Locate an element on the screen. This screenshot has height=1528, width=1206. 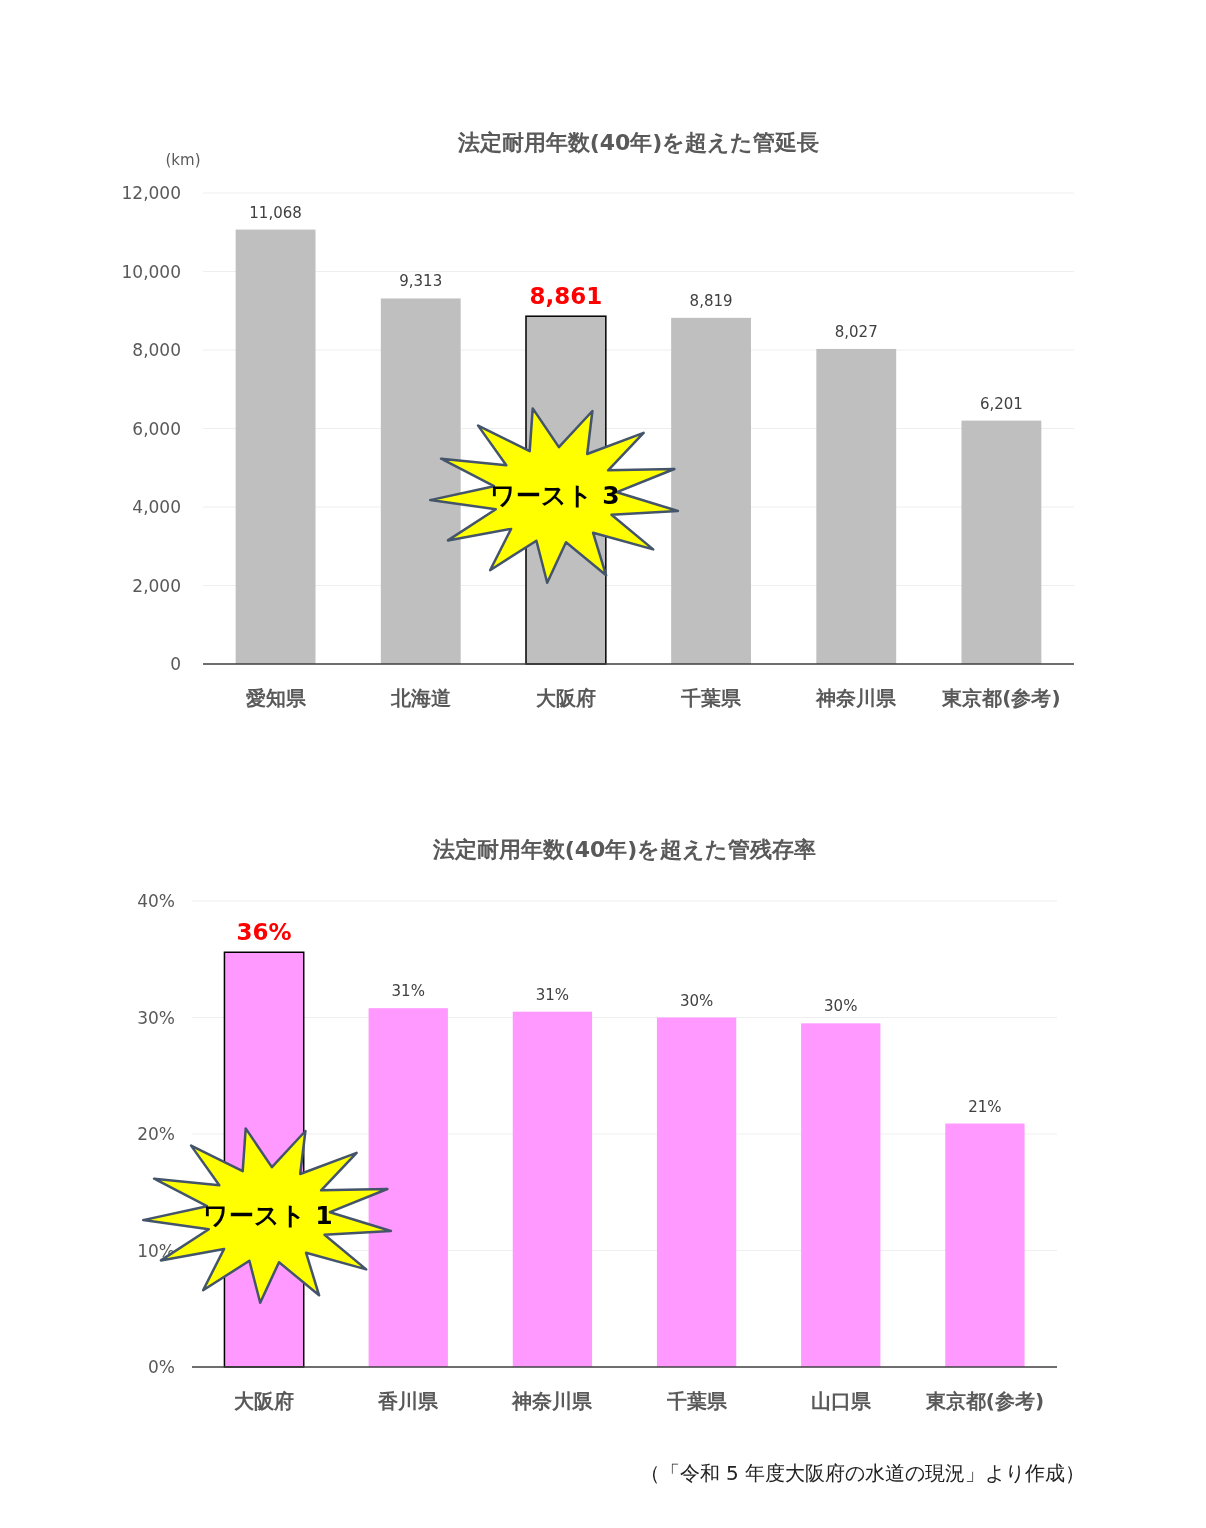
annotation: ワースト 3 is located at coordinates (555, 495).